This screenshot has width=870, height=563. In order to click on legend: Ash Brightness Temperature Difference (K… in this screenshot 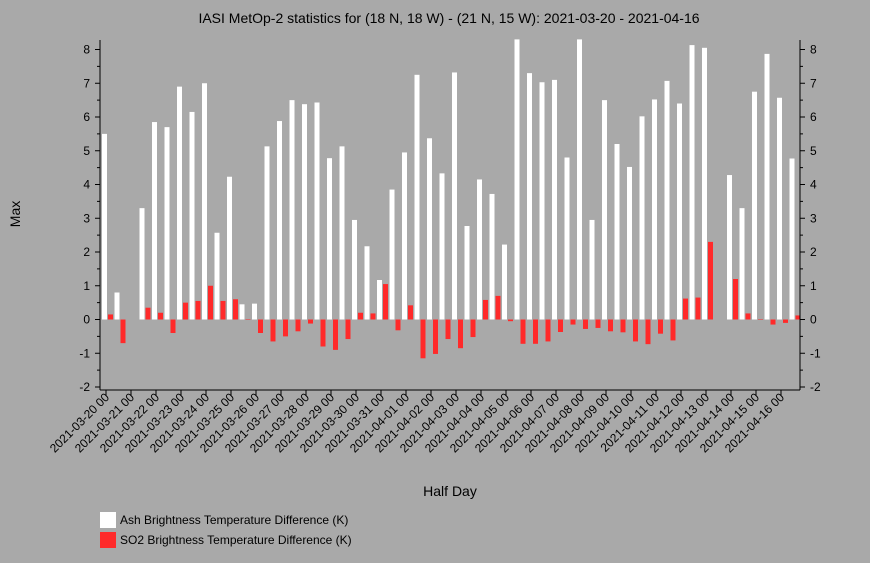, I will do `click(226, 532)`.